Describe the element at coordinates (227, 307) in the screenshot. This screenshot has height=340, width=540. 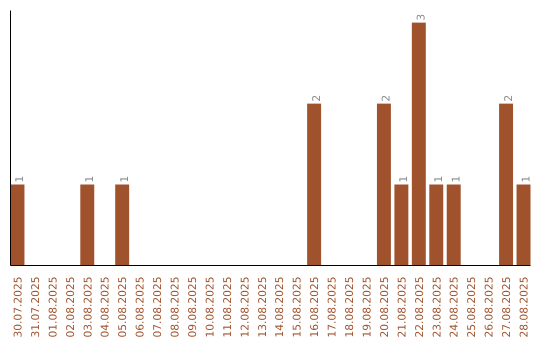
I see `x-tick-label: 11.08.2025` at that location.